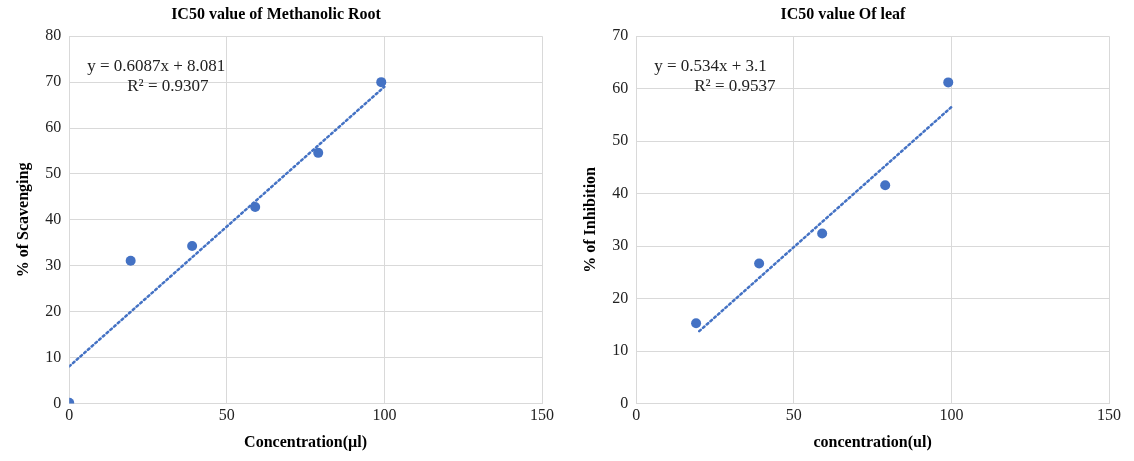 The width and height of the screenshot is (1134, 461). What do you see at coordinates (872, 441) in the screenshot?
I see `x-axis-title: concentration(ul)` at bounding box center [872, 441].